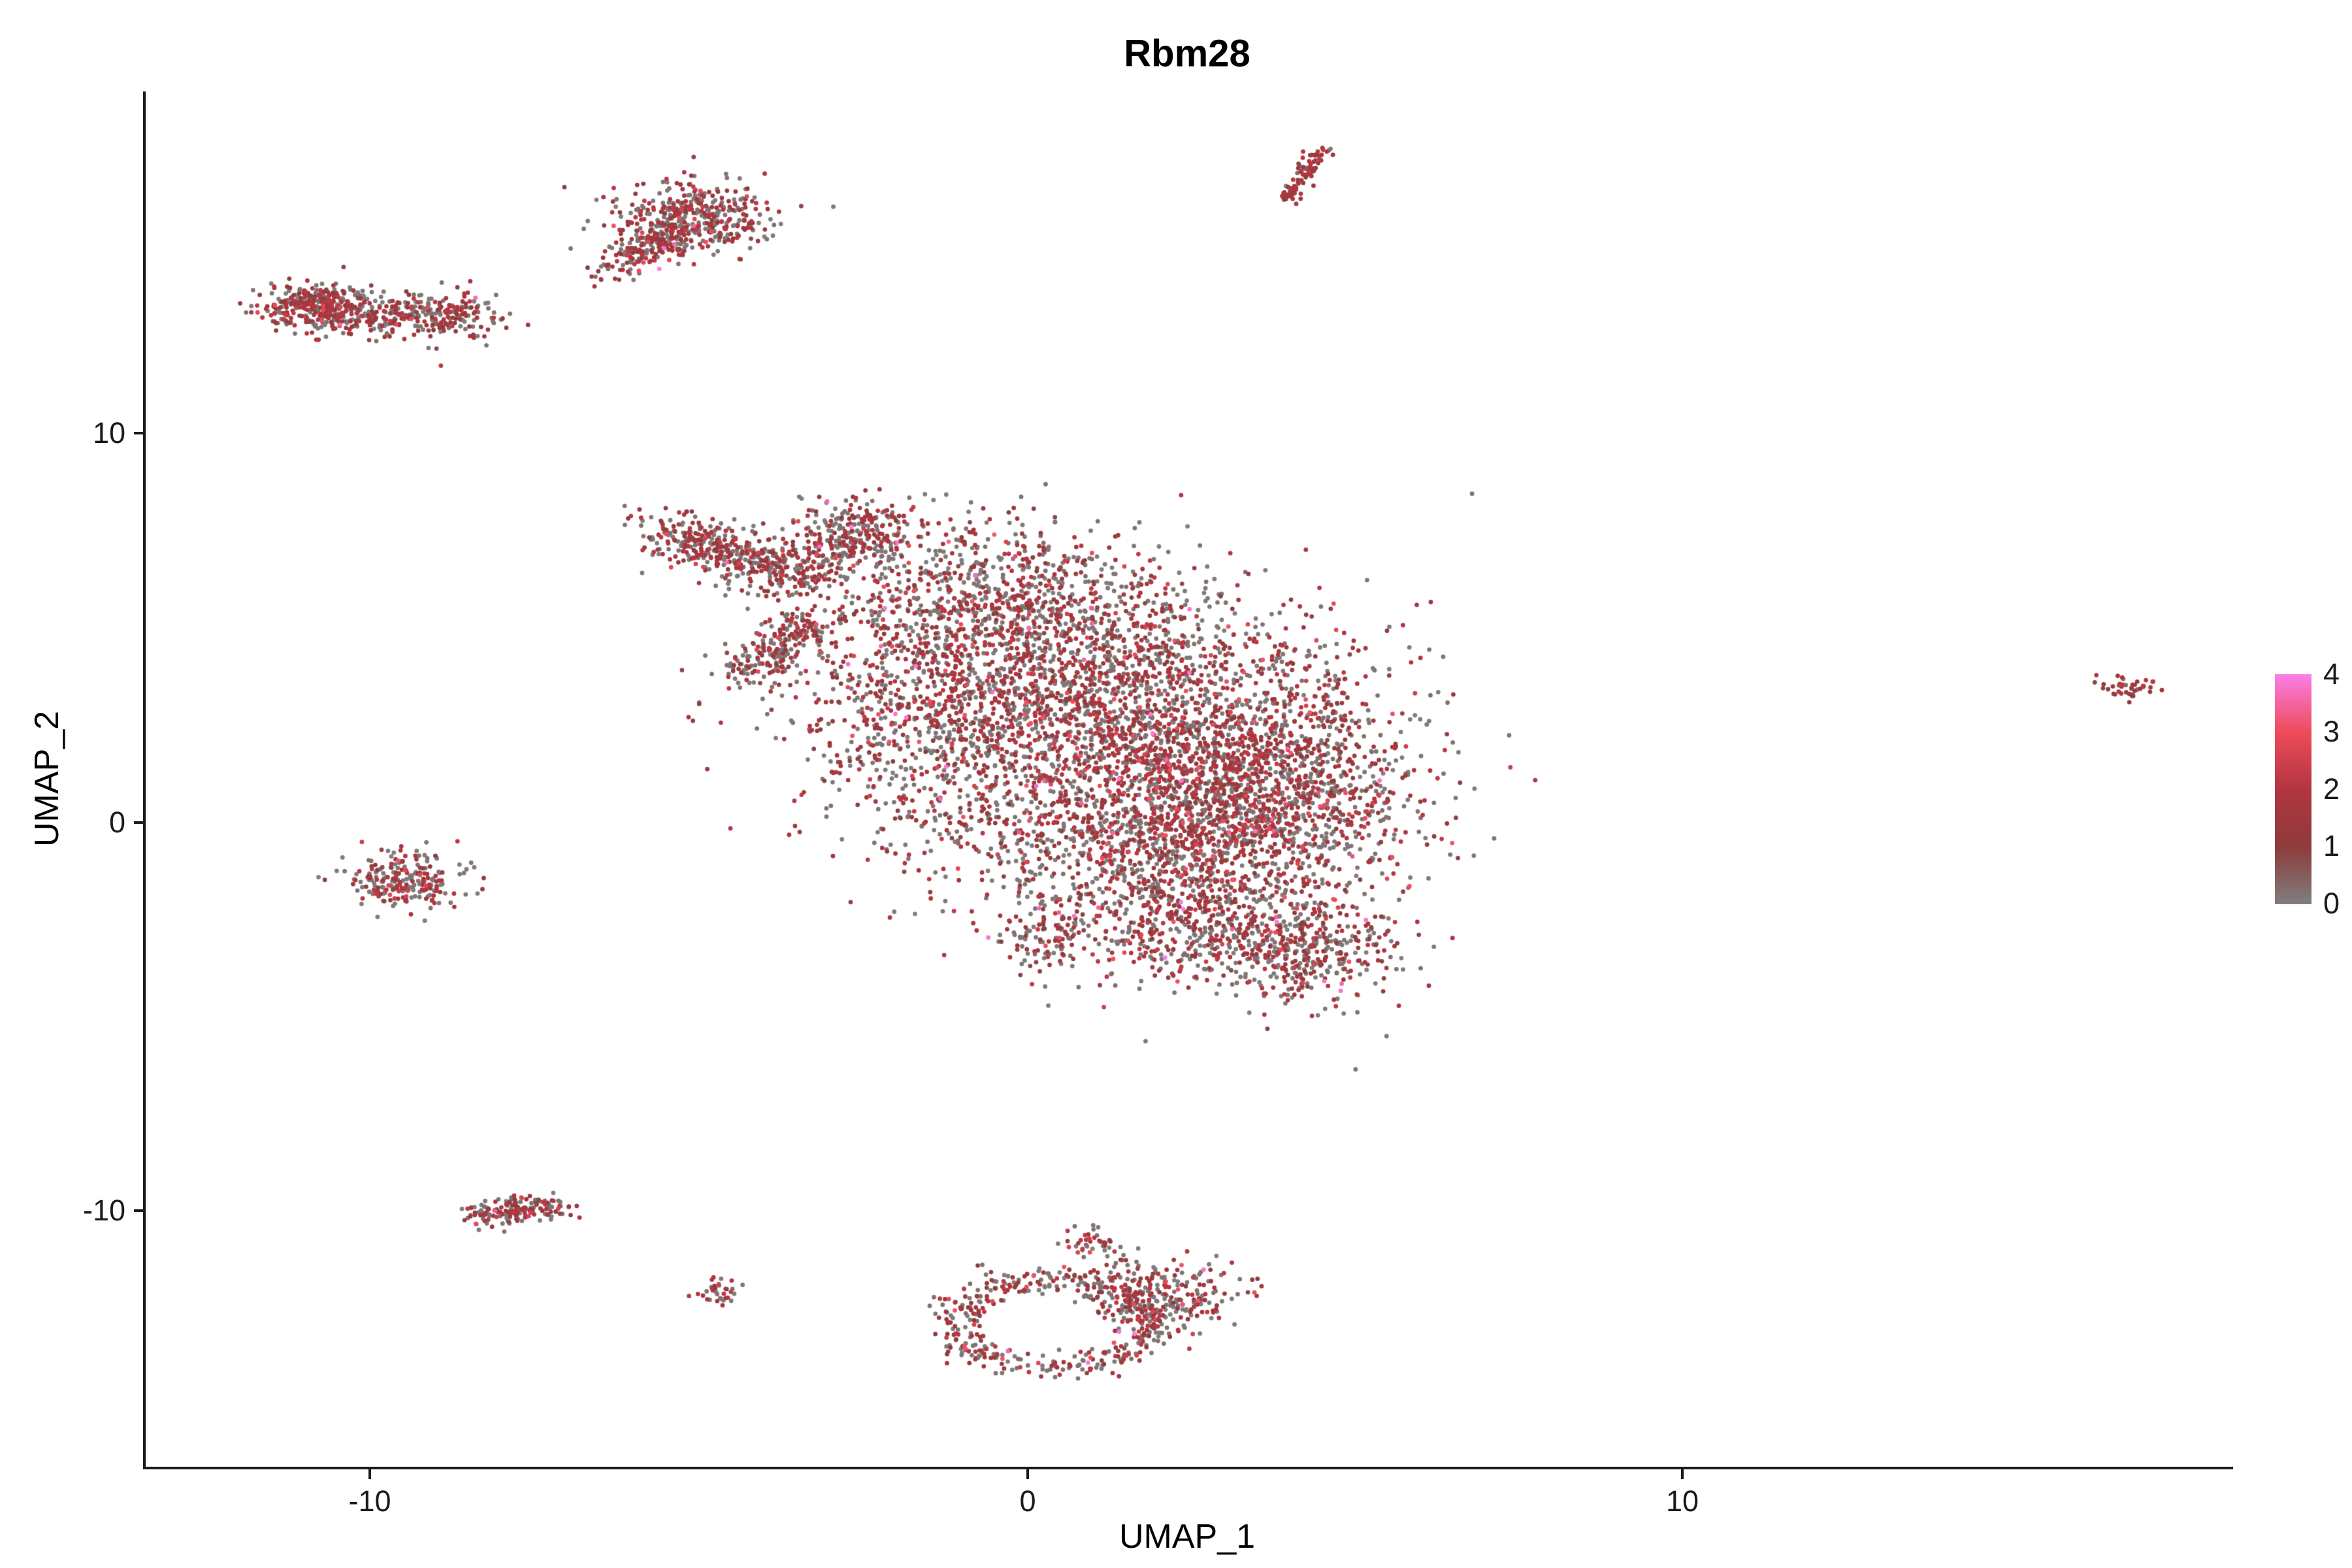 Image resolution: width=2352 pixels, height=1568 pixels. What do you see at coordinates (2331, 845) in the screenshot?
I see `colorbar-label: 1` at bounding box center [2331, 845].